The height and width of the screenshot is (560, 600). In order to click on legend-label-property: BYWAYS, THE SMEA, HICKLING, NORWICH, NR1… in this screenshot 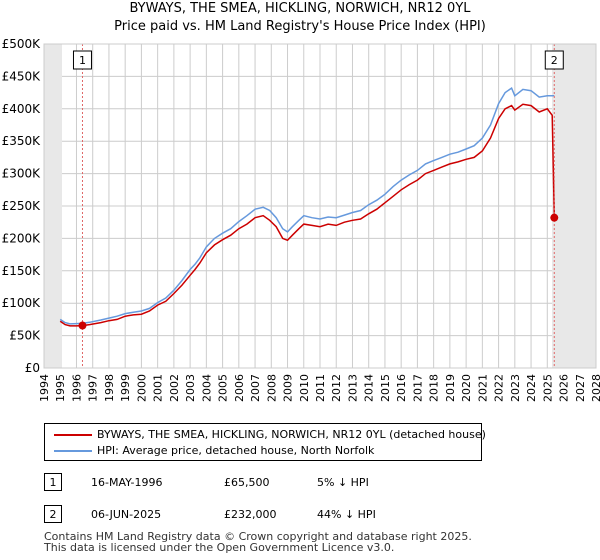, I will do `click(291, 434)`.